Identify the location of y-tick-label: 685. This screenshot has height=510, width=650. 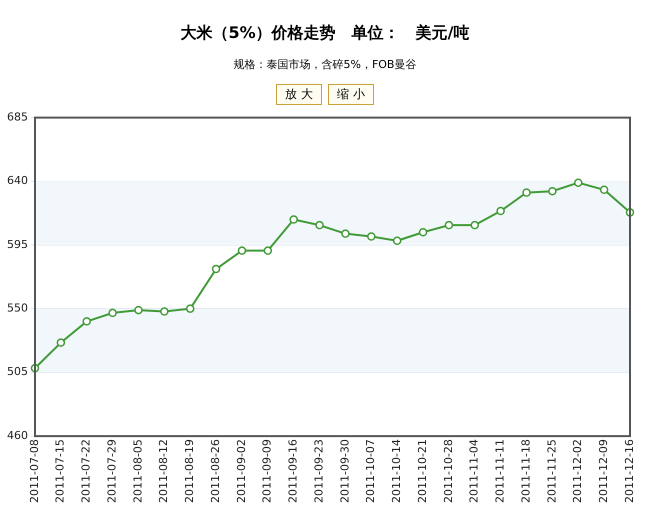
(17, 117).